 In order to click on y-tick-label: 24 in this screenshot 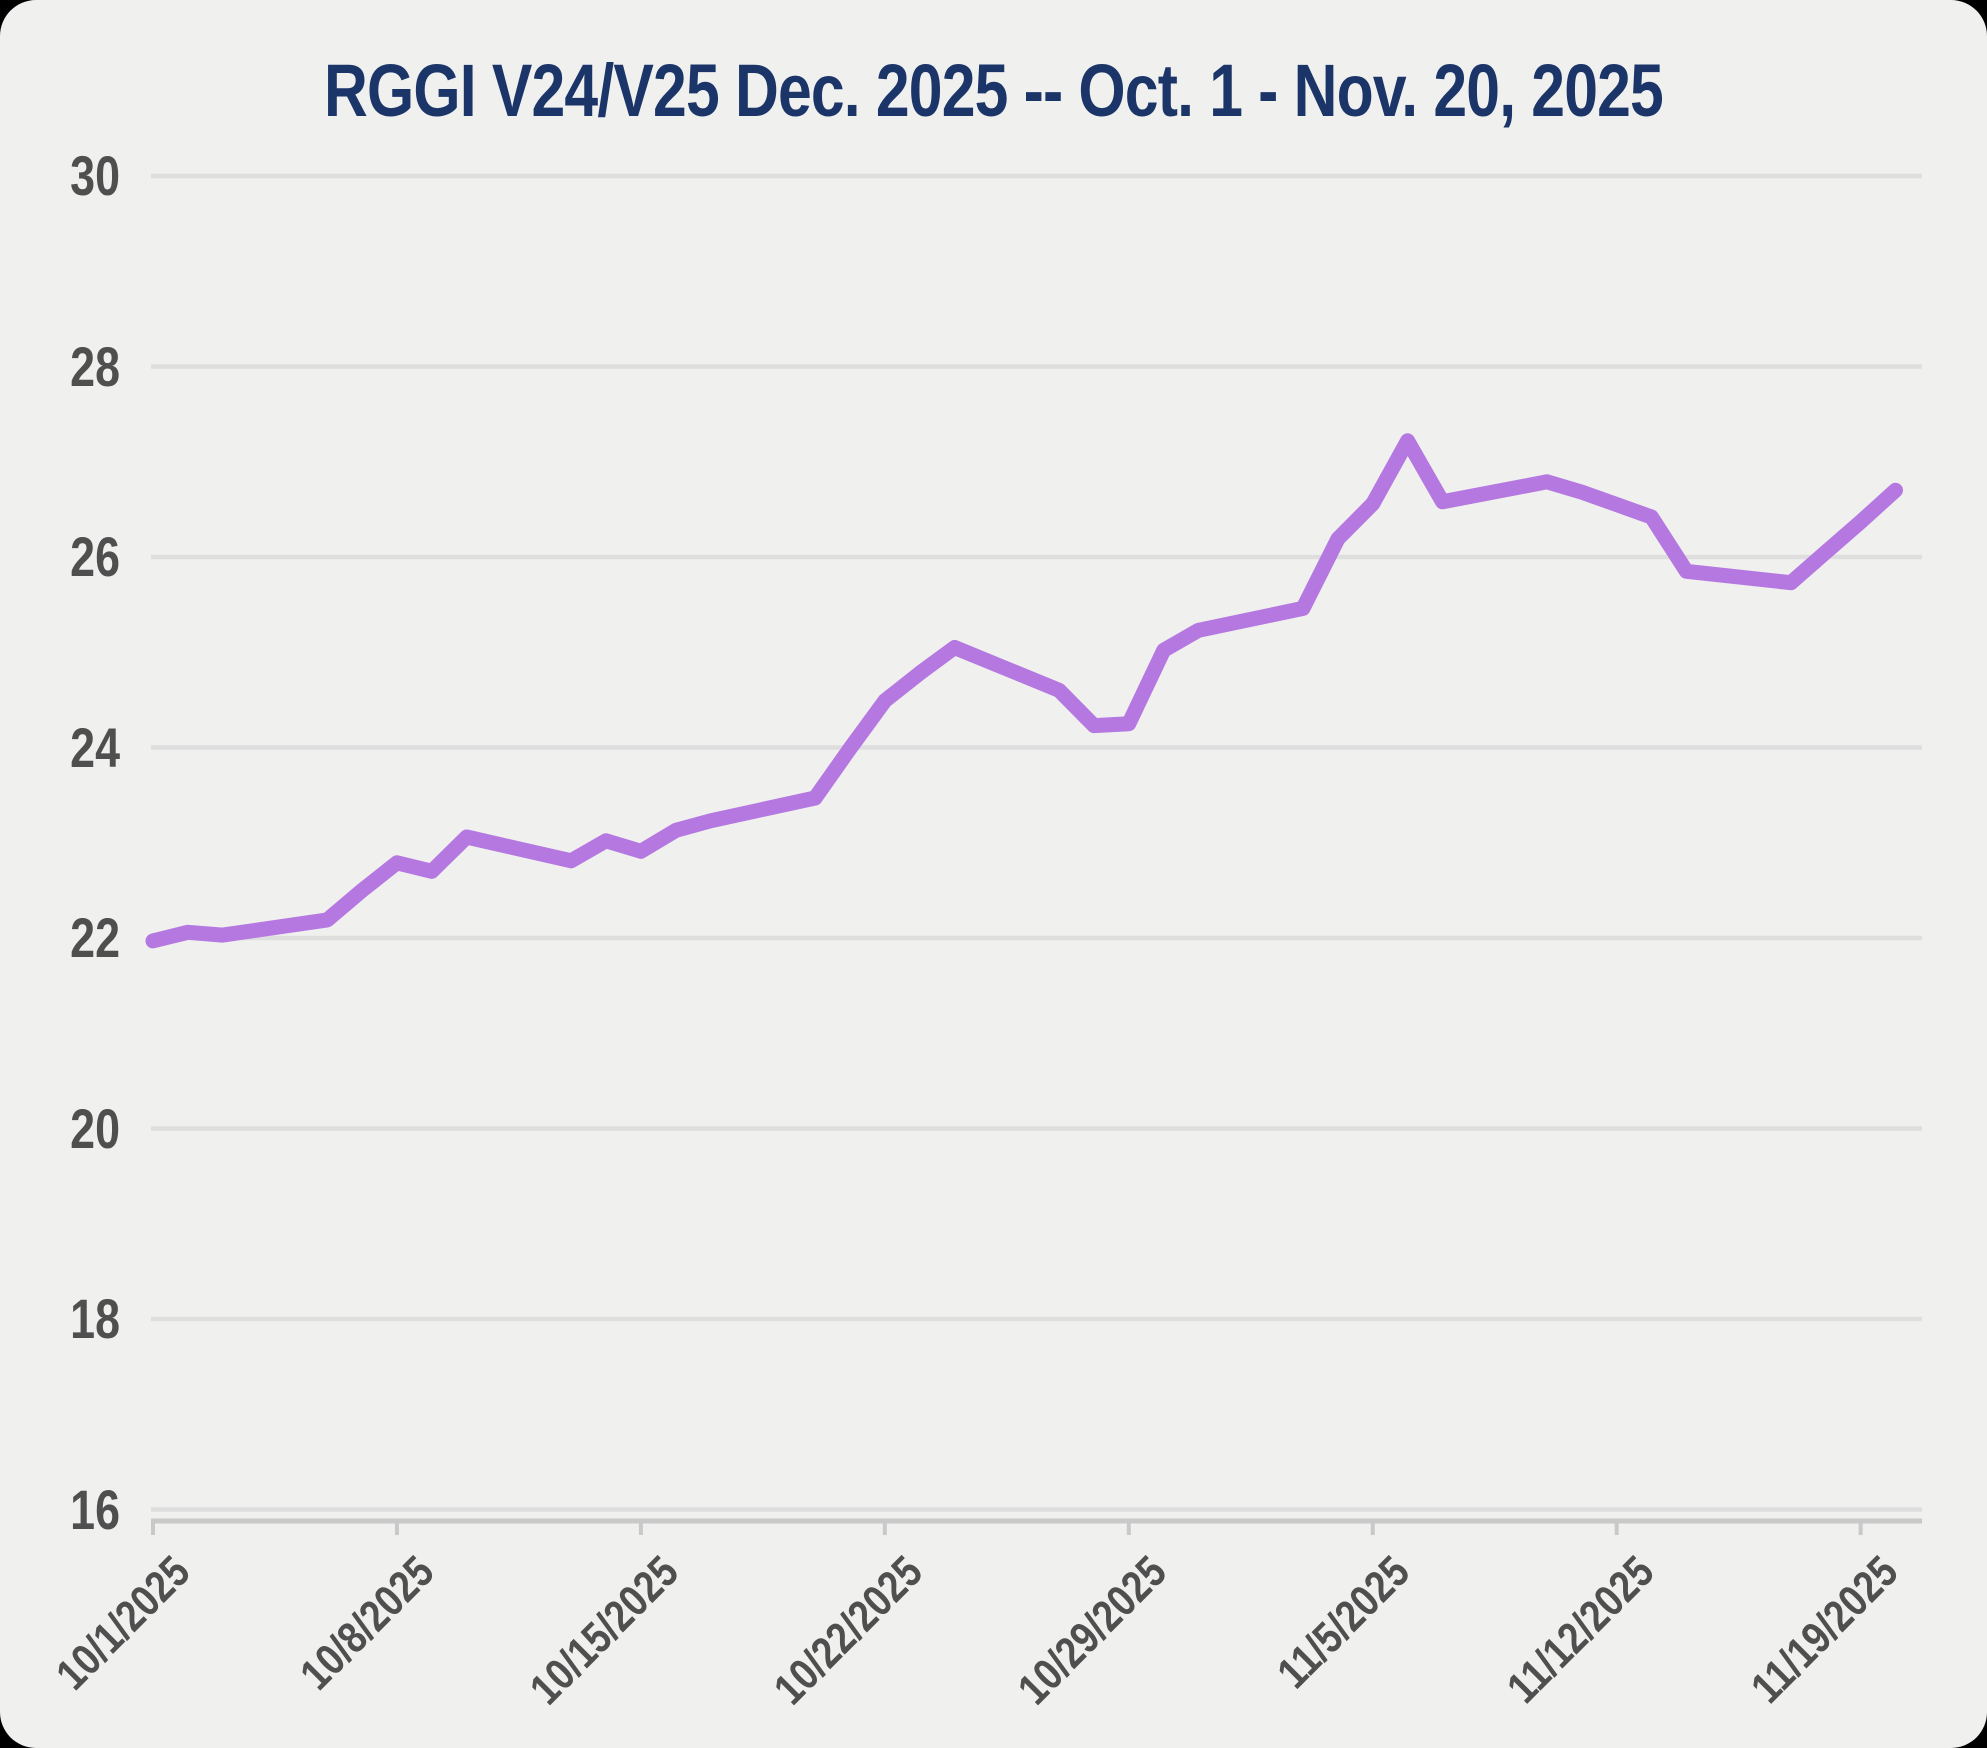, I will do `click(95, 747)`.